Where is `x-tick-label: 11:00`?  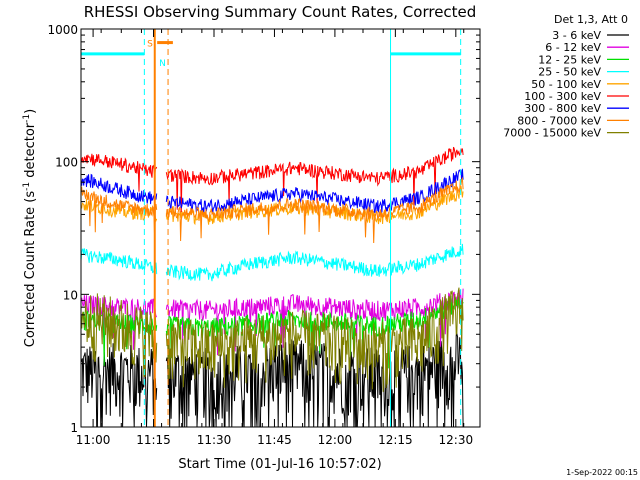
x-tick-label: 11:00 is located at coordinates (93, 440).